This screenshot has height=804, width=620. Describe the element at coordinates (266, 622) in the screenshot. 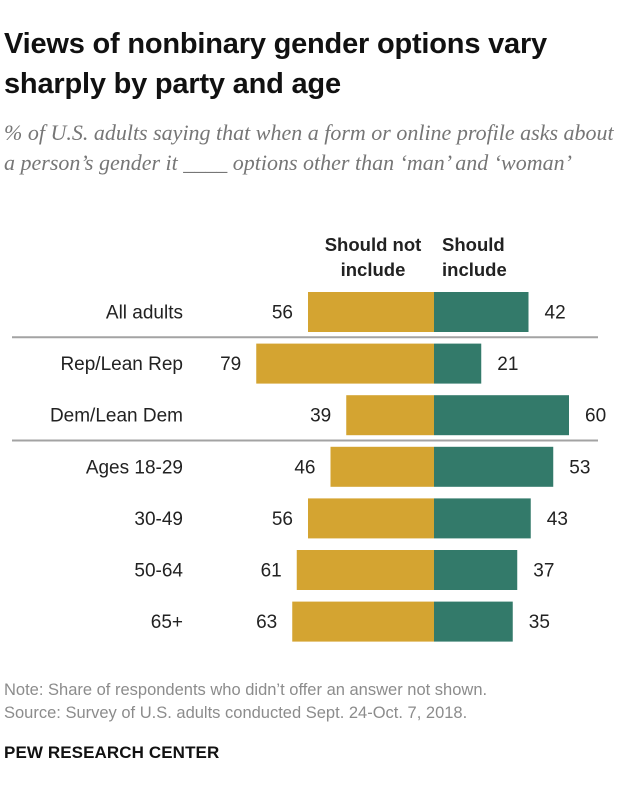

I see `value-should-not-65: 63` at that location.